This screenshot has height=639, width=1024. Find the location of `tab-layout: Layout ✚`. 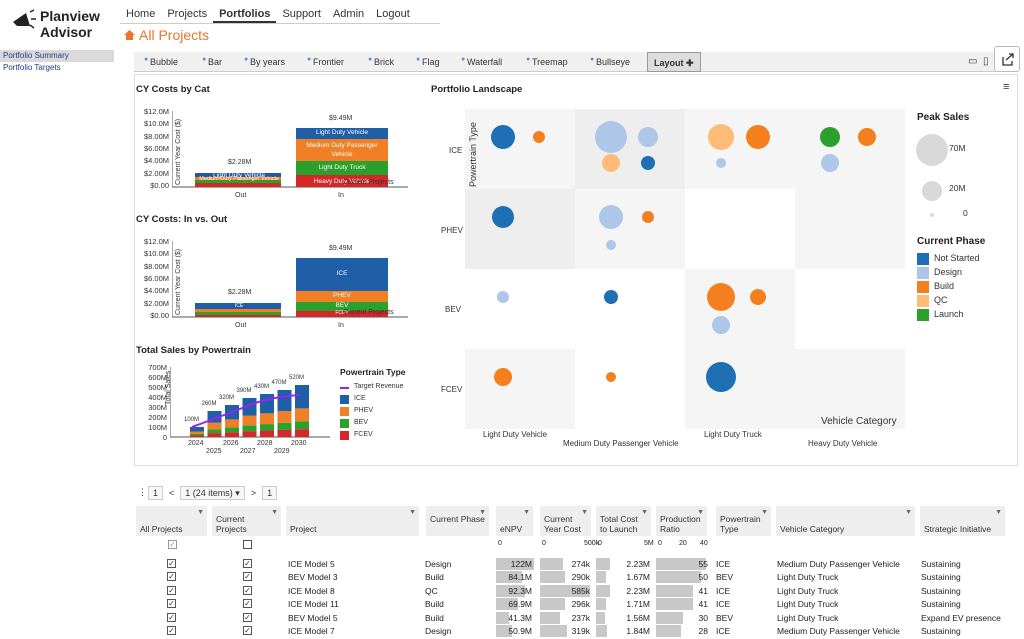

tab-layout: Layout ✚ is located at coordinates (674, 62).